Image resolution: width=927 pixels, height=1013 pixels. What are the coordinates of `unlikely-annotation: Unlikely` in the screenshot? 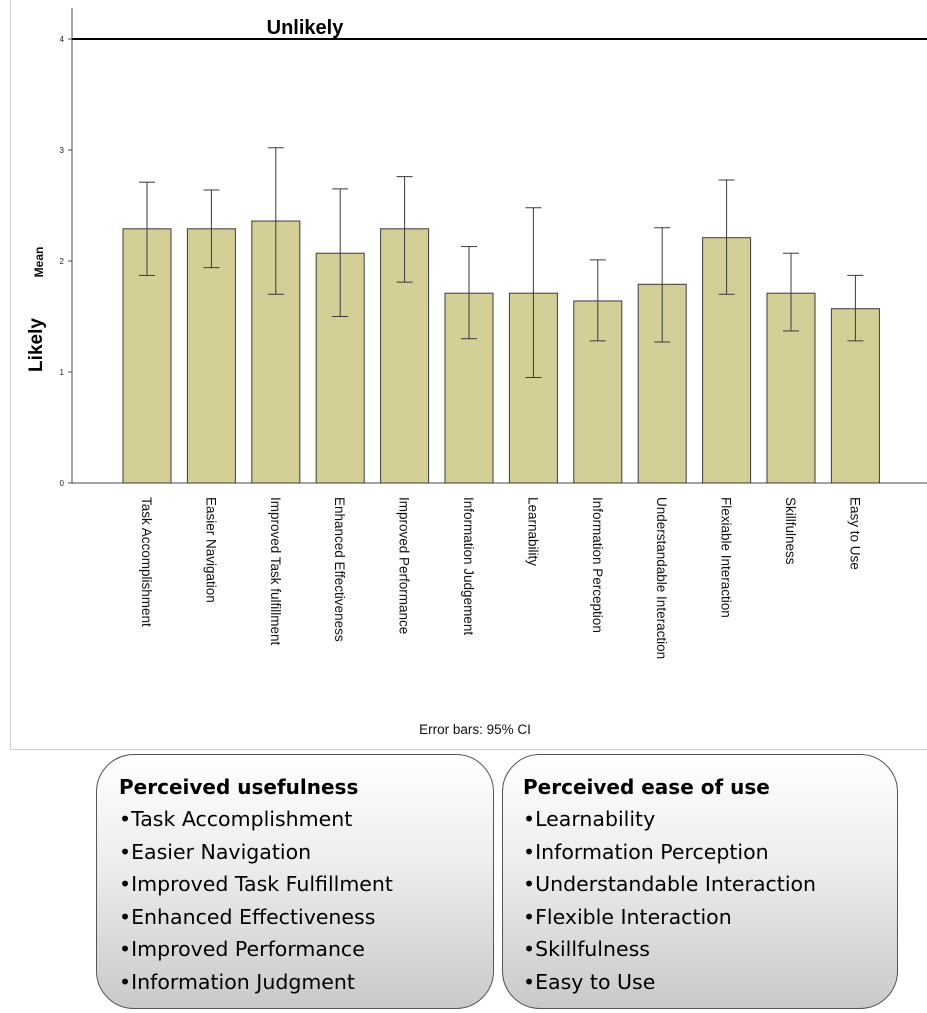 It's located at (306, 28).